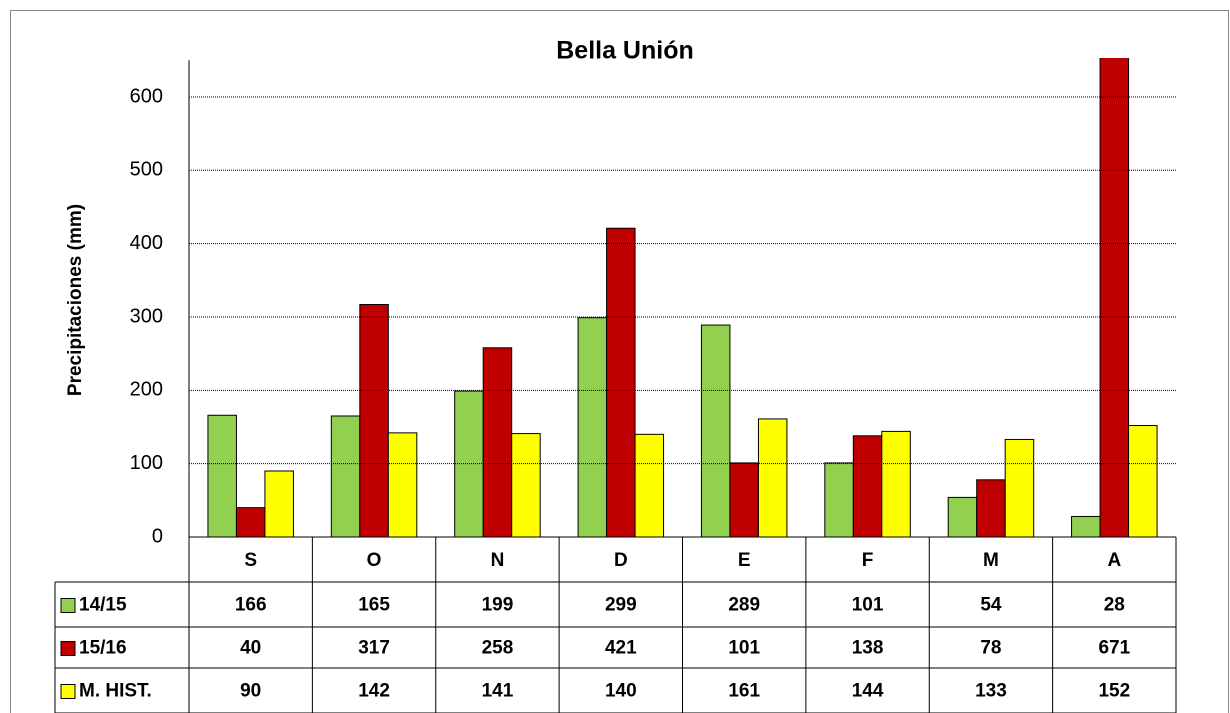  Describe the element at coordinates (115, 691) in the screenshot. I see `legend-label: M. HIST.` at that location.